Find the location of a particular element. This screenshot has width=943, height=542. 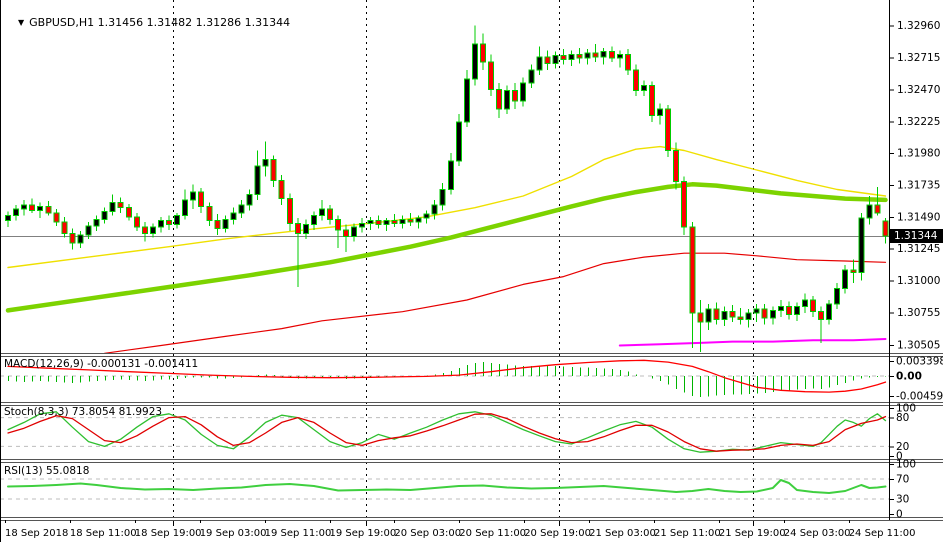

macd-axis-label: 0.003398 is located at coordinates (919, 362).